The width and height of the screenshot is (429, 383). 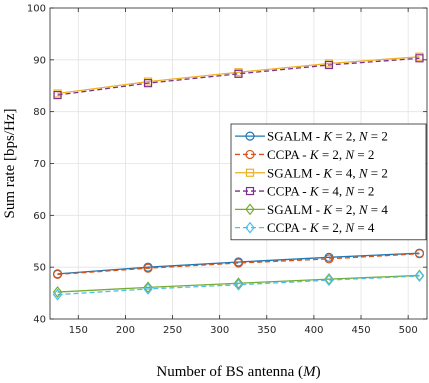 I want to click on legend-label-5: SGALM - K = 2, N = 4, so click(x=327, y=209).